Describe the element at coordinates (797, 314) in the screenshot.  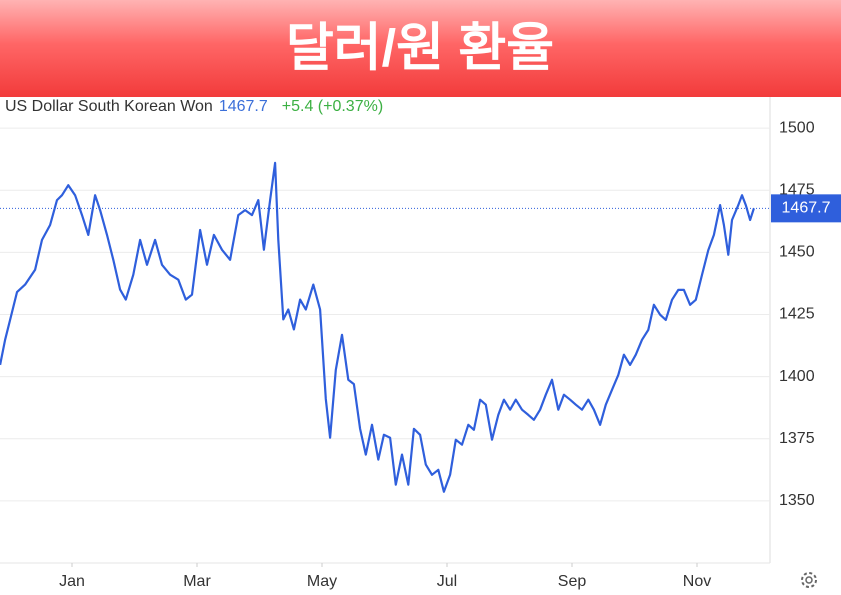
I see `y-tick-label: 1425` at that location.